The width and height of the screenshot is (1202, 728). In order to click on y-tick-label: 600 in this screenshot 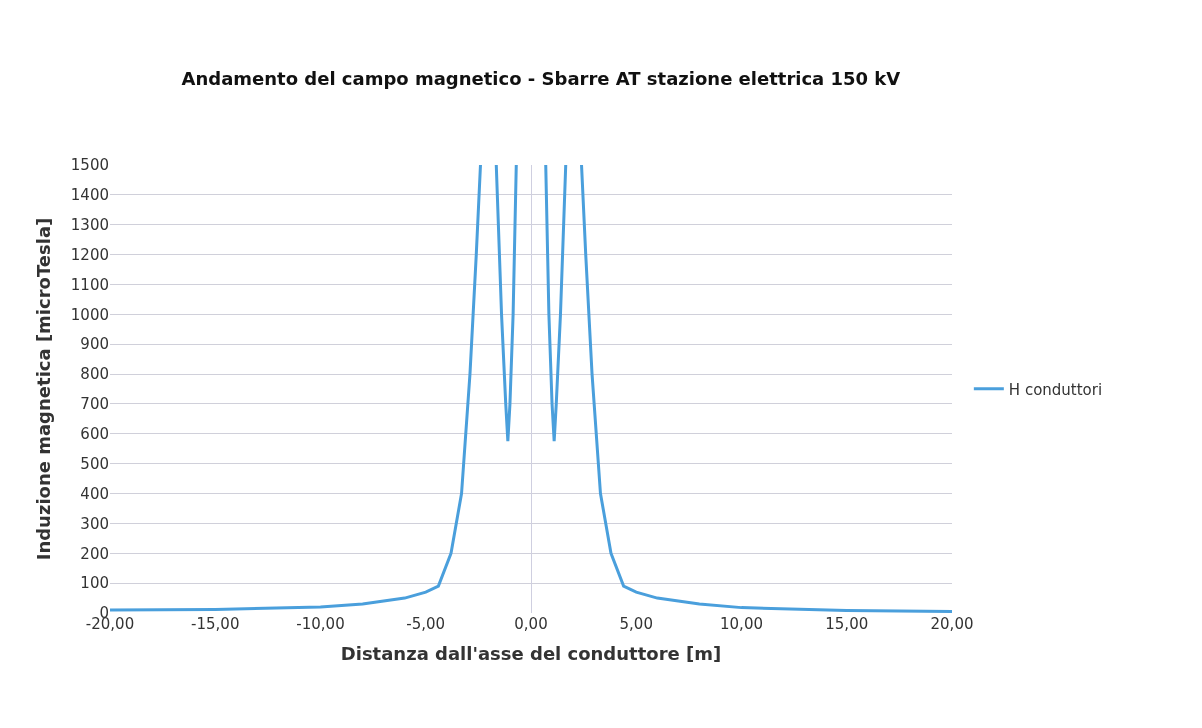, I will do `click(94, 434)`.